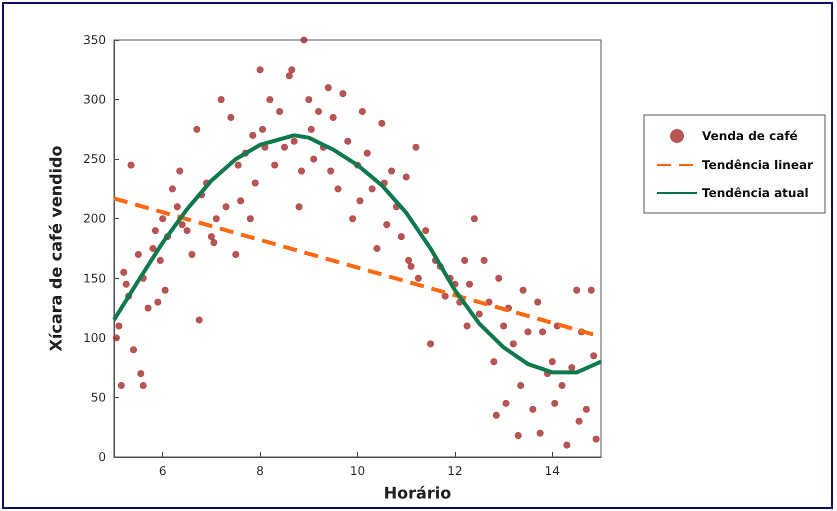  I want to click on y-tick-label: 0, so click(102, 457).